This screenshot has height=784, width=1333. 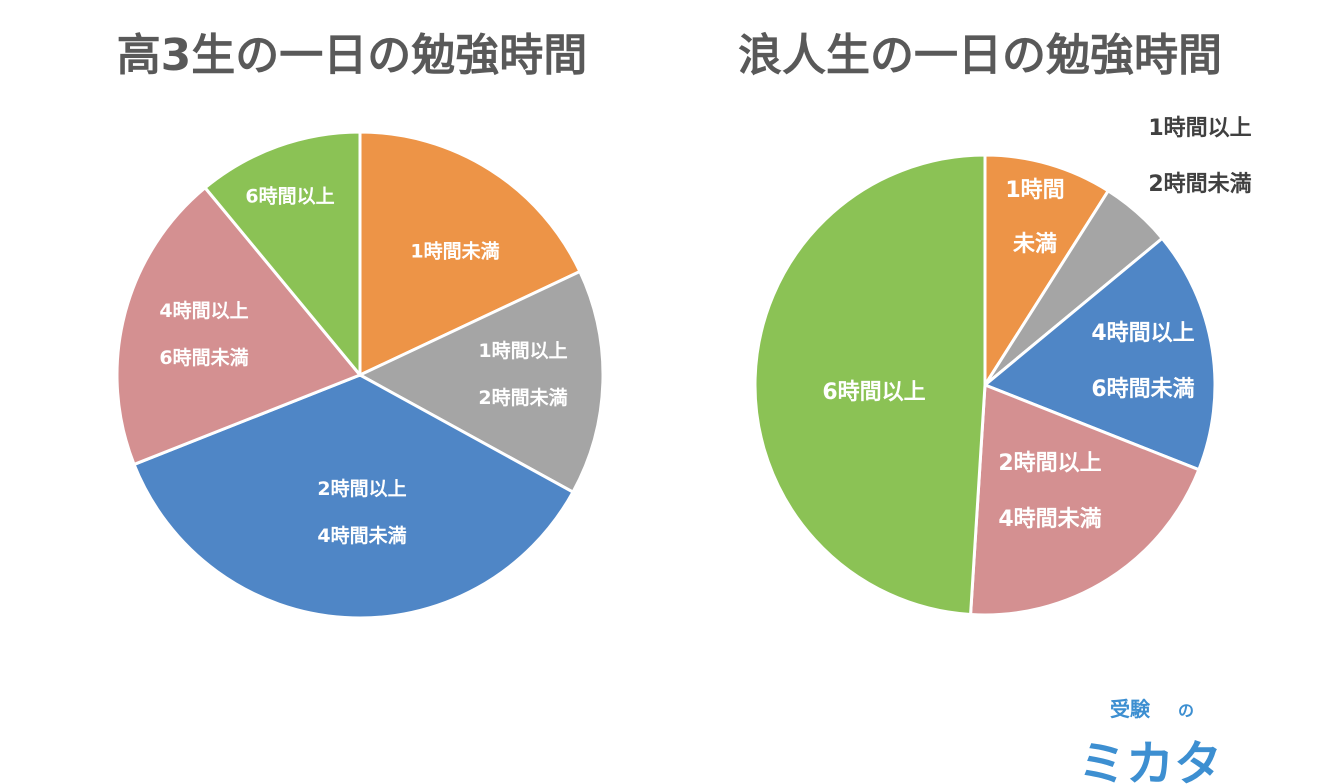 I want to click on logo-main-text: ミカタ, so click(x=1150, y=760).